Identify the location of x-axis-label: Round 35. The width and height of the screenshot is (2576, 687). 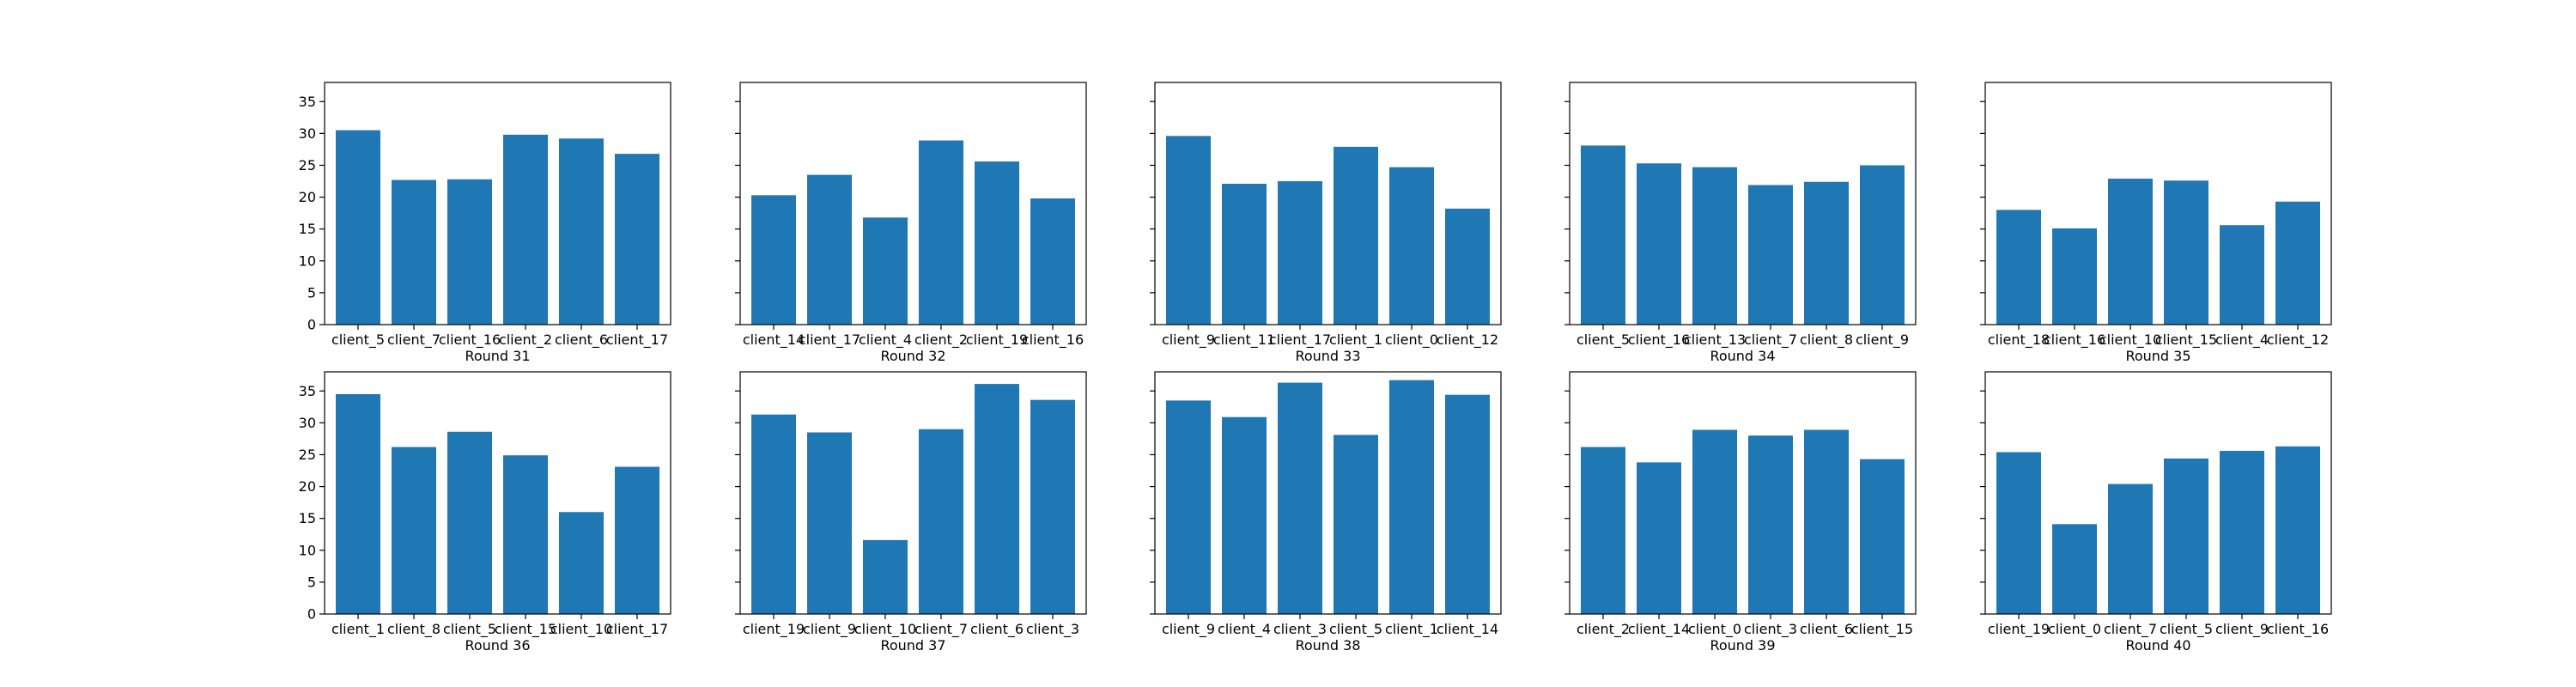
(2157, 356).